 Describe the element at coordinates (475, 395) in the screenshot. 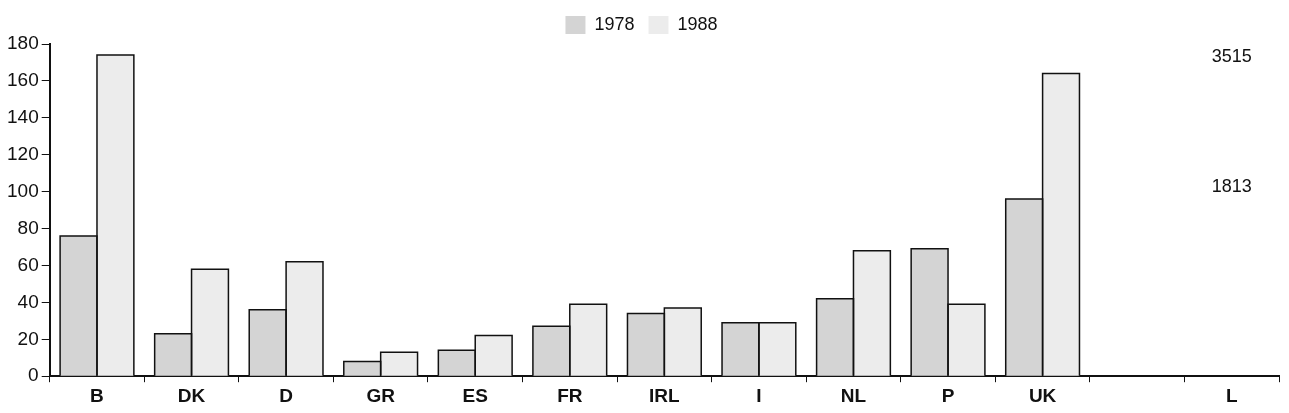

I see `x-tick-label: ES` at that location.